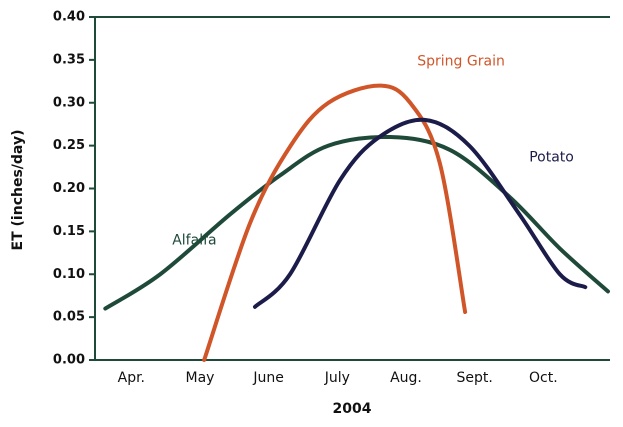 This screenshot has width=623, height=427. Describe the element at coordinates (69, 231) in the screenshot. I see `y-tick-label: 0.15` at that location.